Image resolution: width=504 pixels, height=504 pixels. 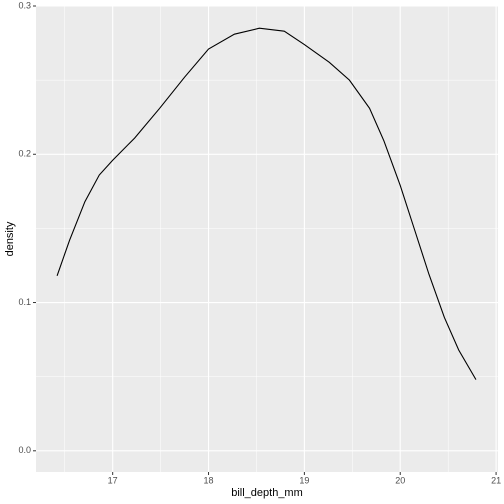 I want to click on x-tick-label: 21, so click(x=496, y=480).